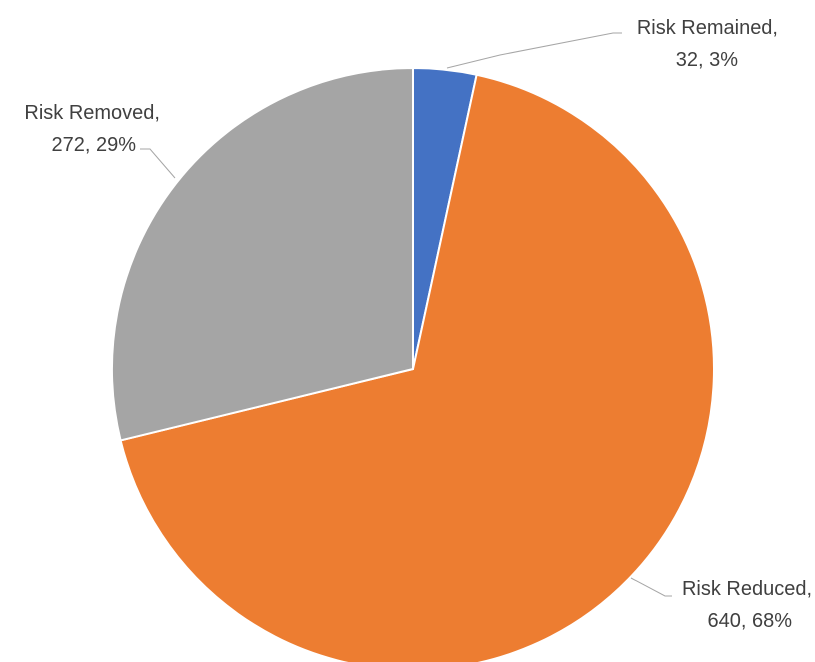  I want to click on data-label-name-risk-reduced: Risk Reduced,, so click(747, 589).